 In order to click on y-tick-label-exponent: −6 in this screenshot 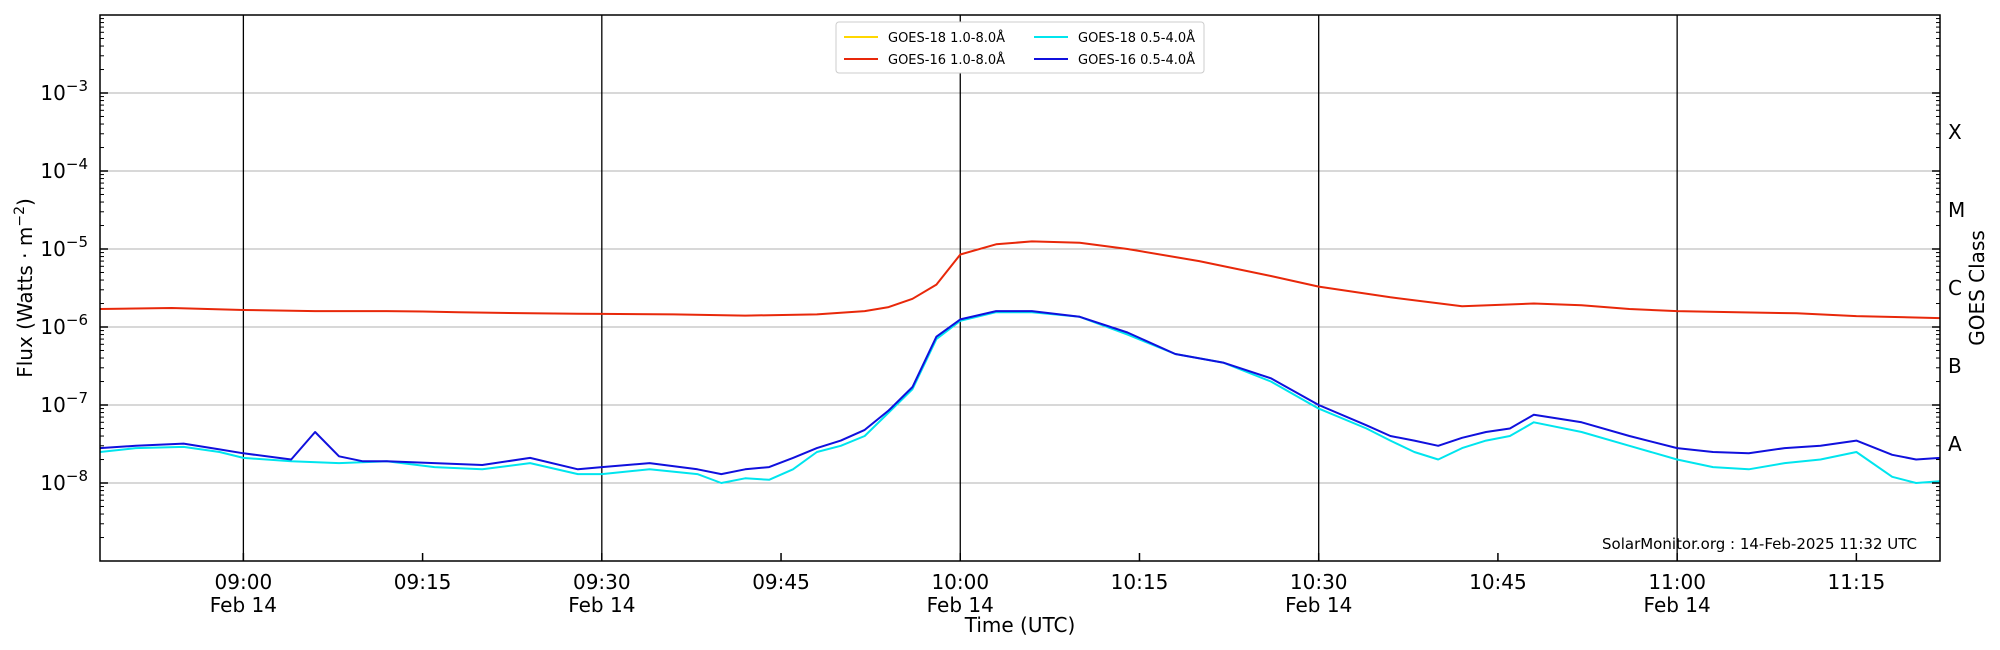, I will do `click(77, 320)`.